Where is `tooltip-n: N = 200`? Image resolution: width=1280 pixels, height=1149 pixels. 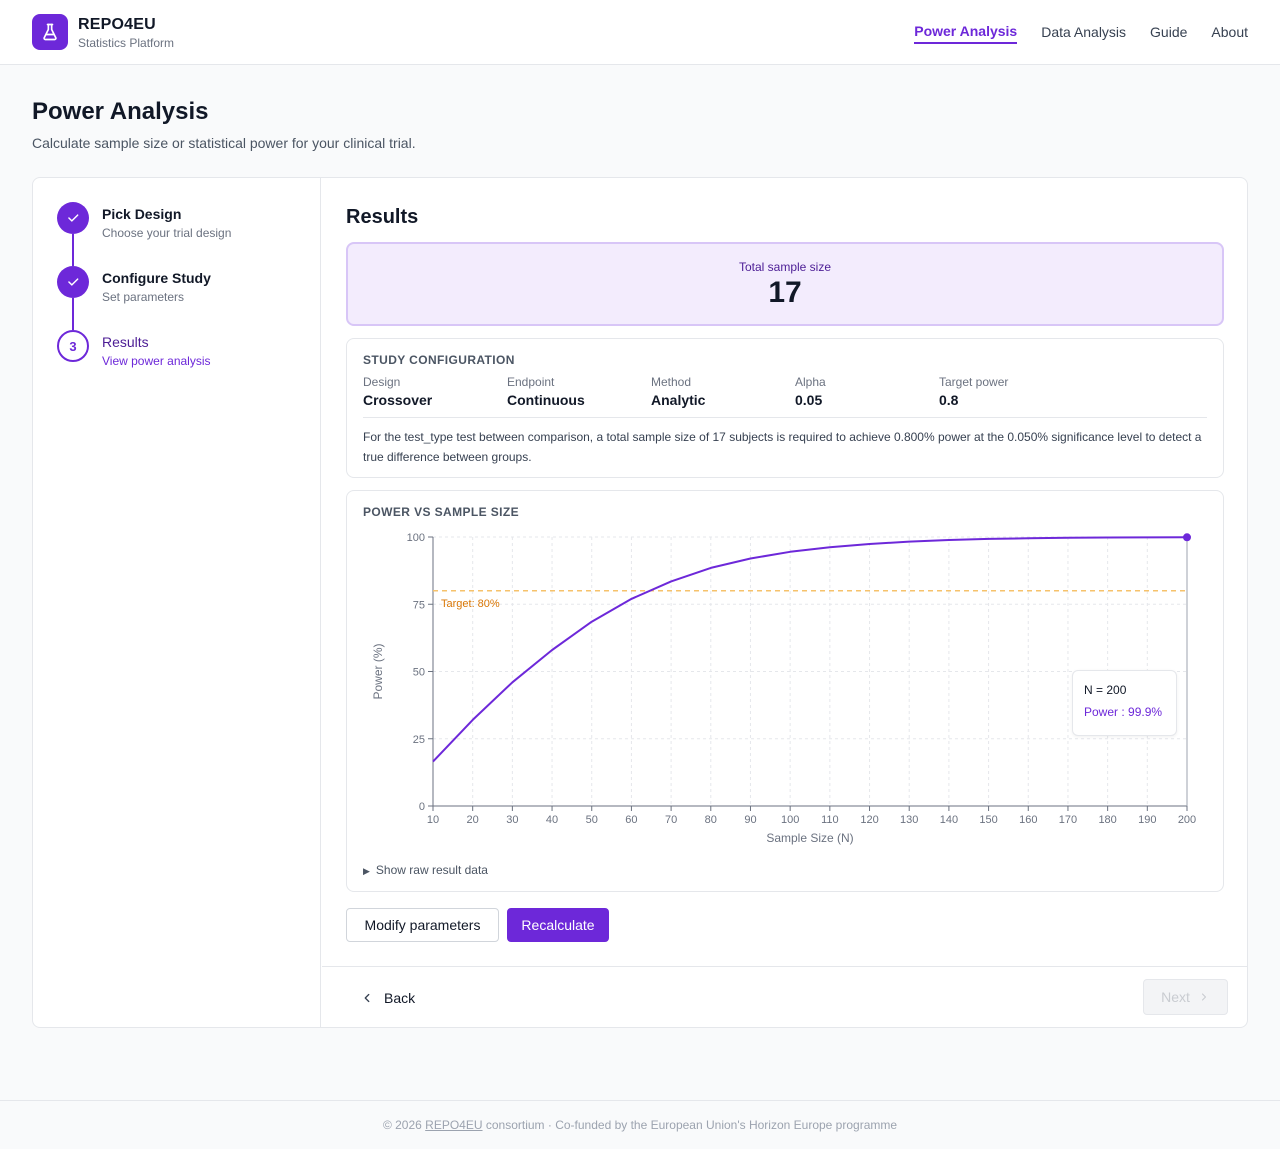 tooltip-n: N = 200 is located at coordinates (1105, 690).